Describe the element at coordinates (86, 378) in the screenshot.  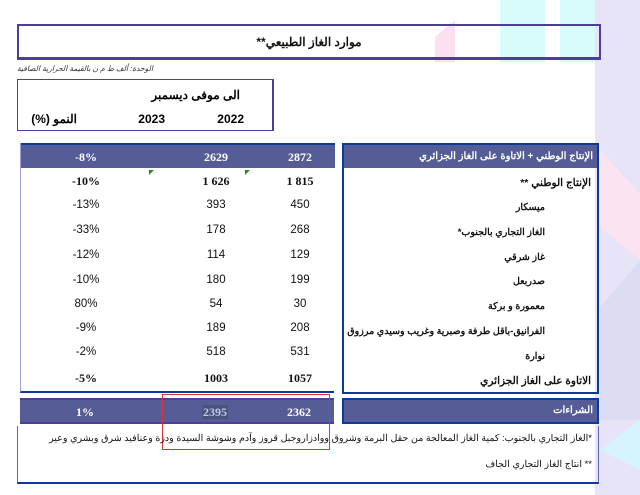
I see `row-growth: -5%` at that location.